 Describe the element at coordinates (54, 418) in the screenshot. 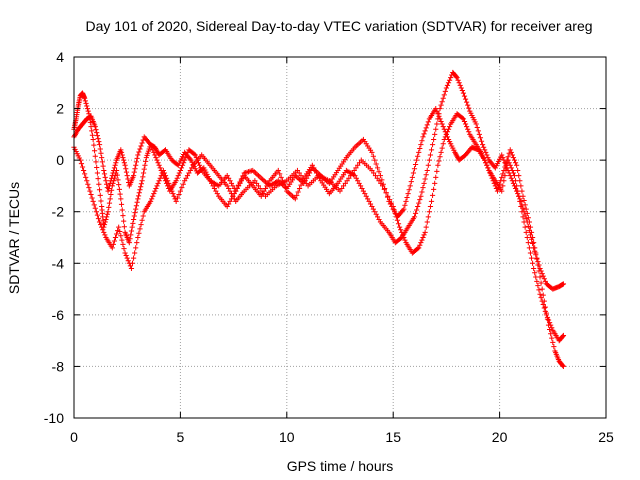

I see `y-tick-label: -10` at that location.